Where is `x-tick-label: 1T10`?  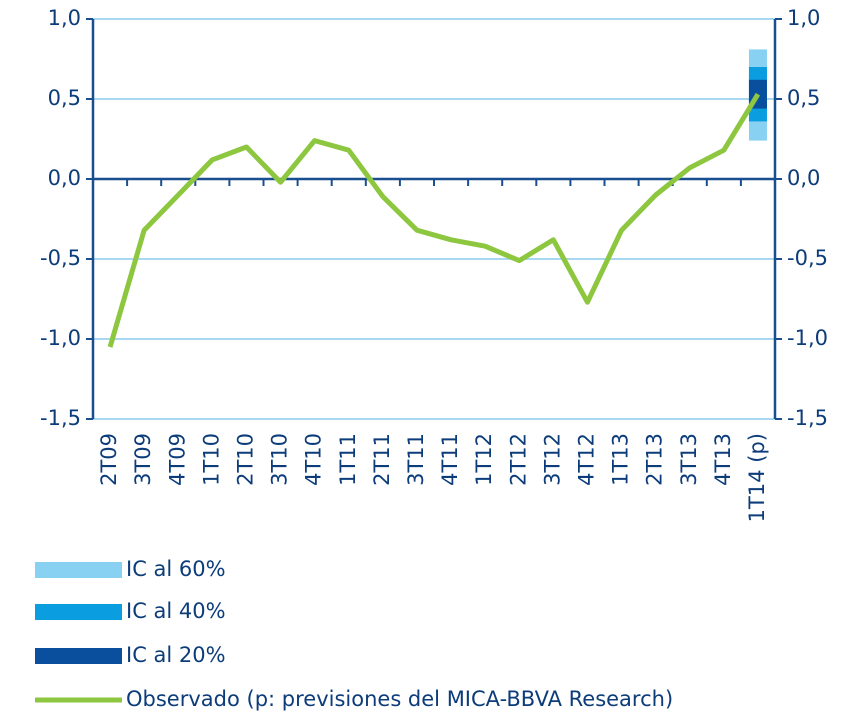 x-tick-label: 1T10 is located at coordinates (211, 459).